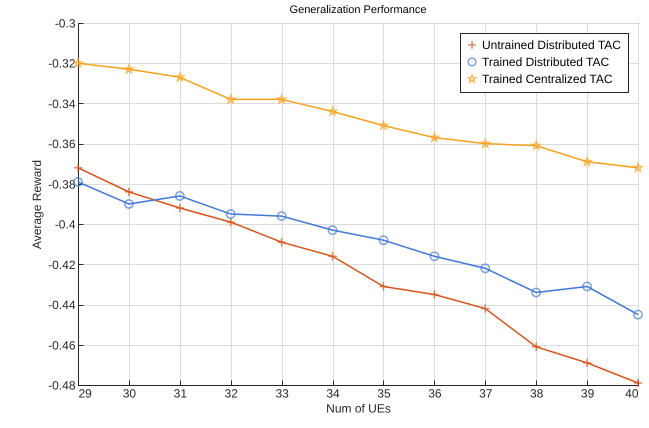 The image size is (649, 428). I want to click on x-tick-label: 37, so click(486, 393).